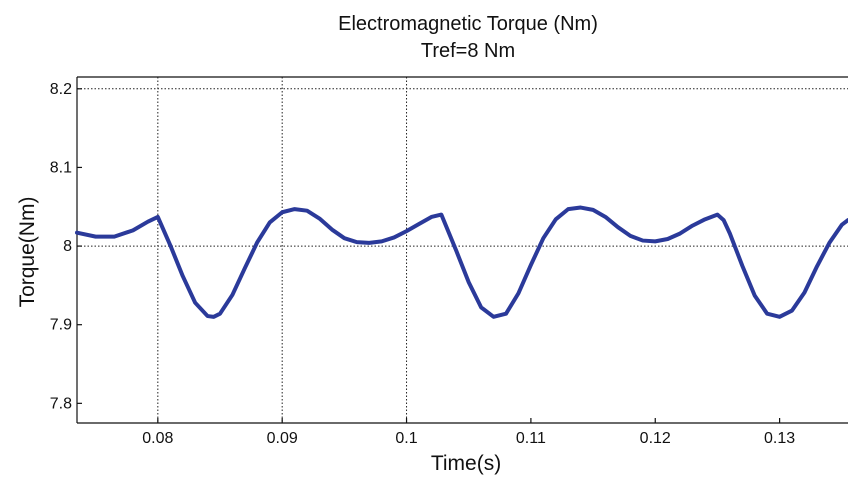 The height and width of the screenshot is (478, 848). I want to click on x-tick-label: 0.13, so click(779, 438).